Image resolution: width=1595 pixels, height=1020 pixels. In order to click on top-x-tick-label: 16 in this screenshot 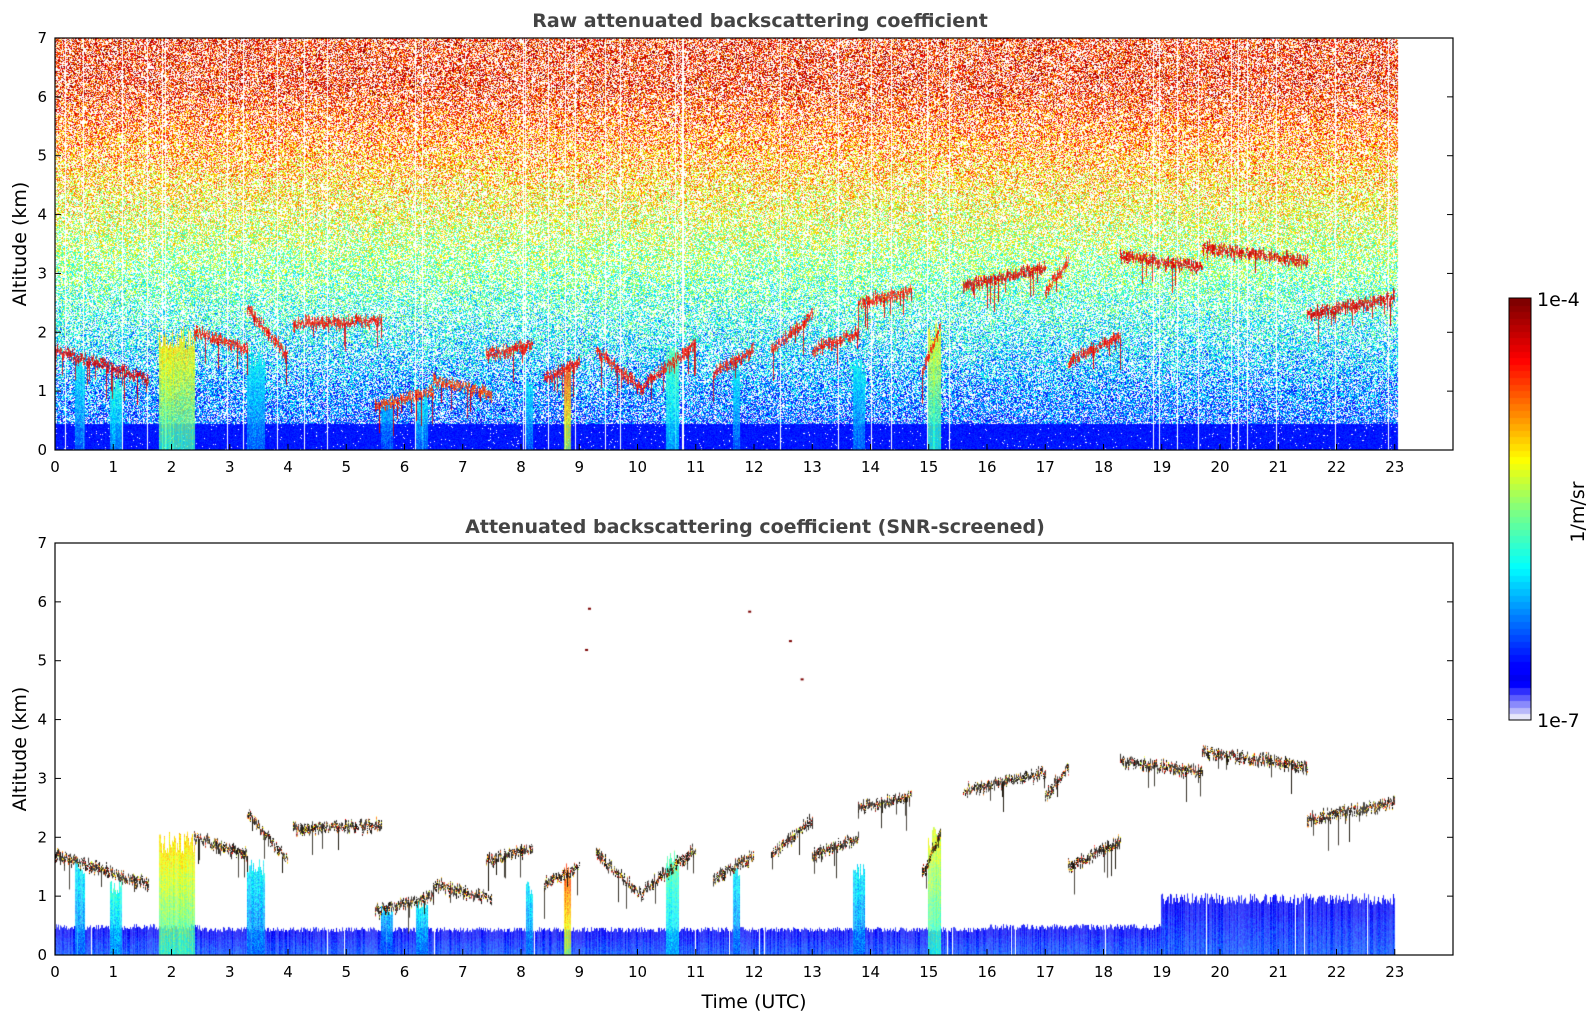, I will do `click(986, 467)`.